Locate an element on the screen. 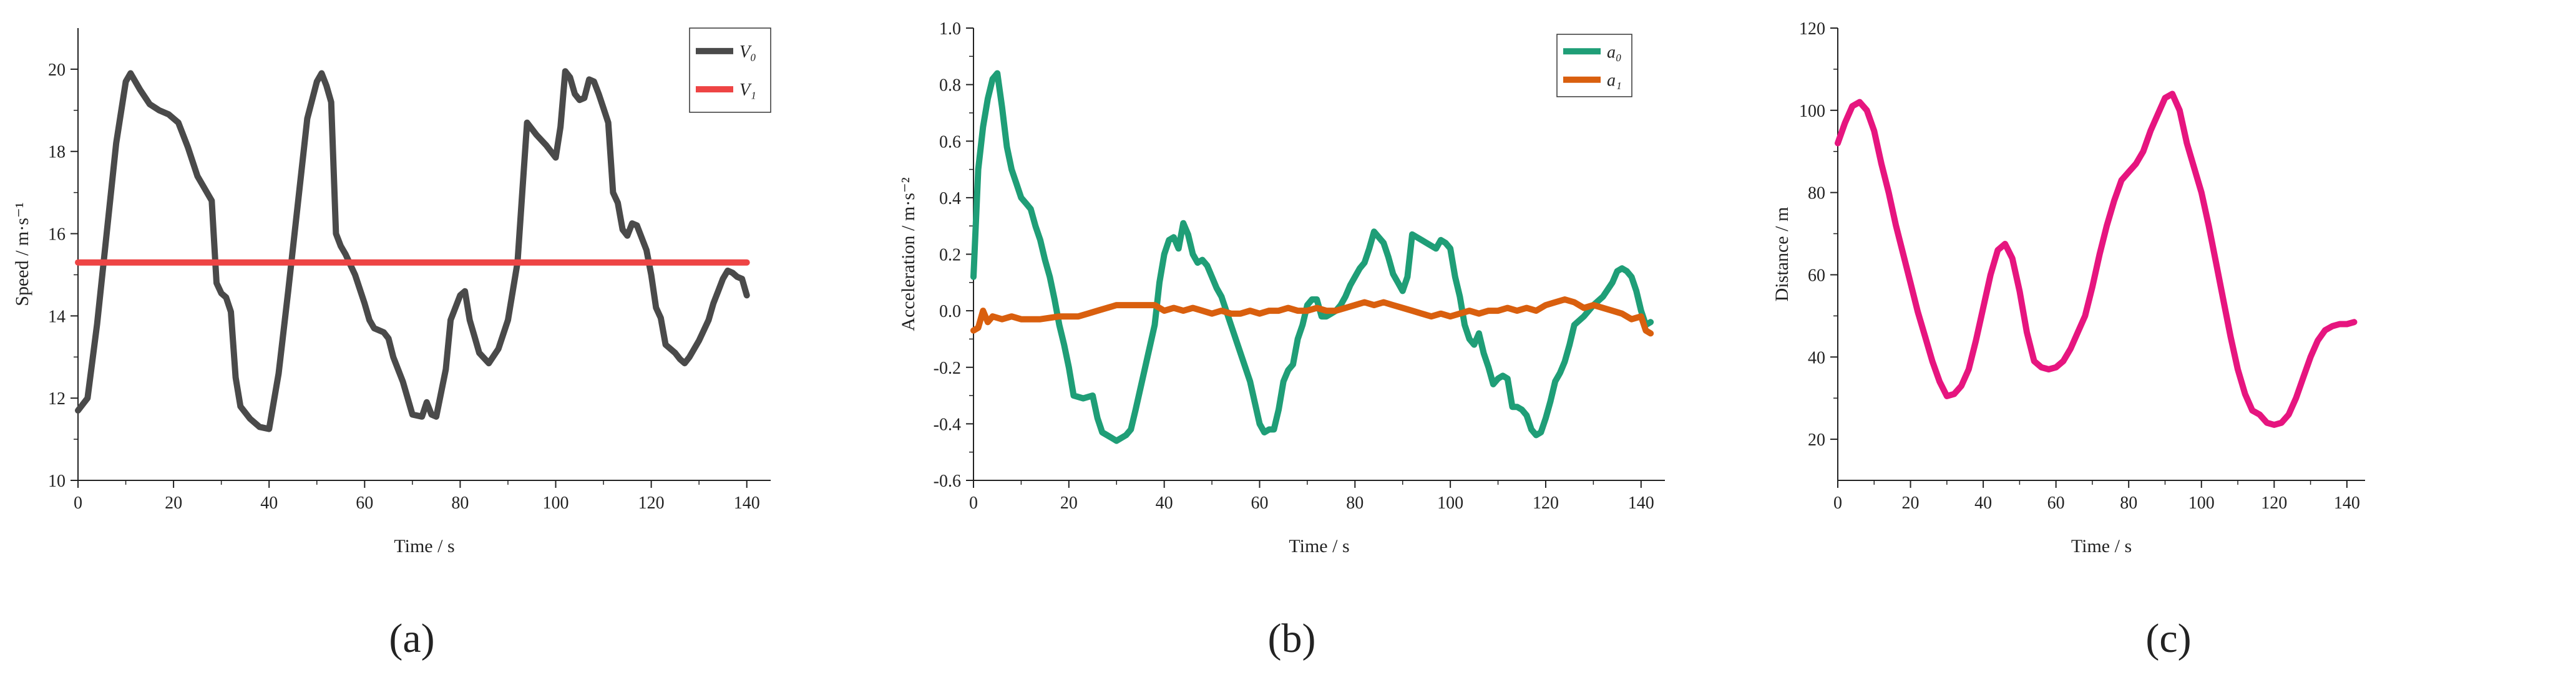 This screenshot has width=2576, height=680. y-tick-label: 100 is located at coordinates (1812, 112).